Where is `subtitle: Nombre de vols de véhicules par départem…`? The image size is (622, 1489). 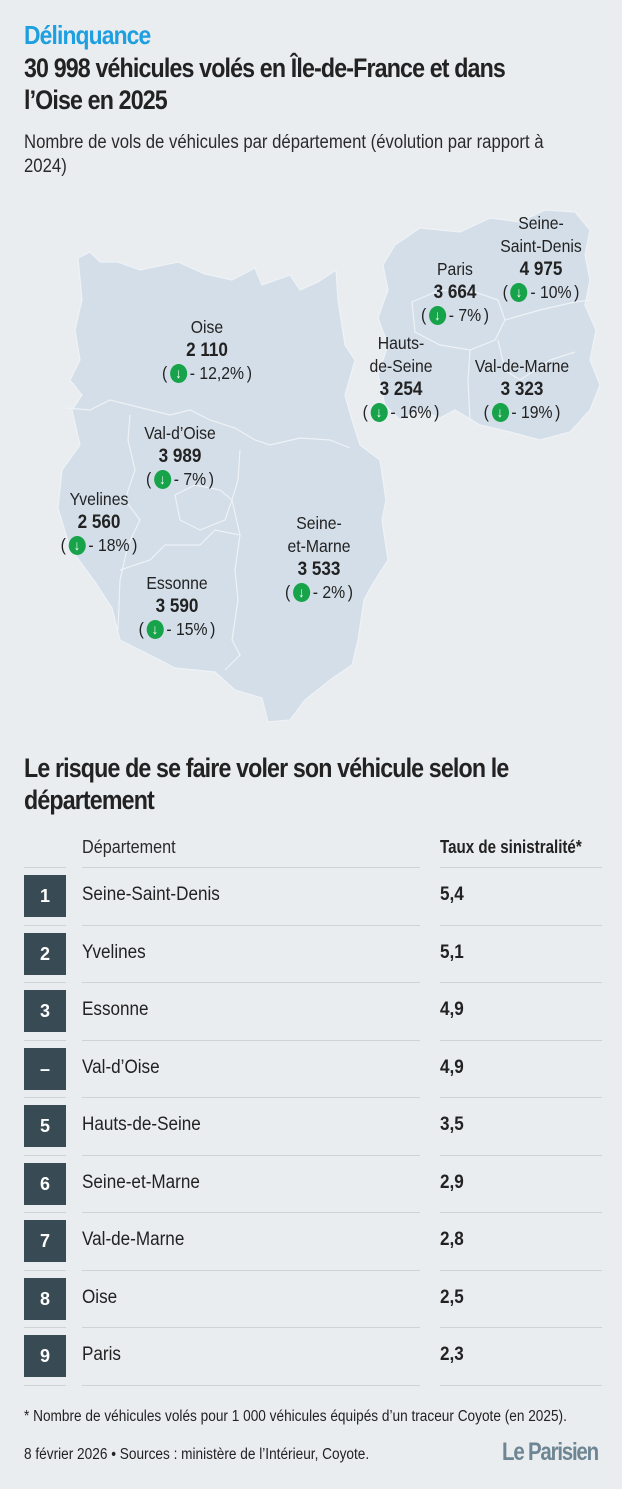 subtitle: Nombre de vols de véhicules par départem… is located at coordinates (284, 154).